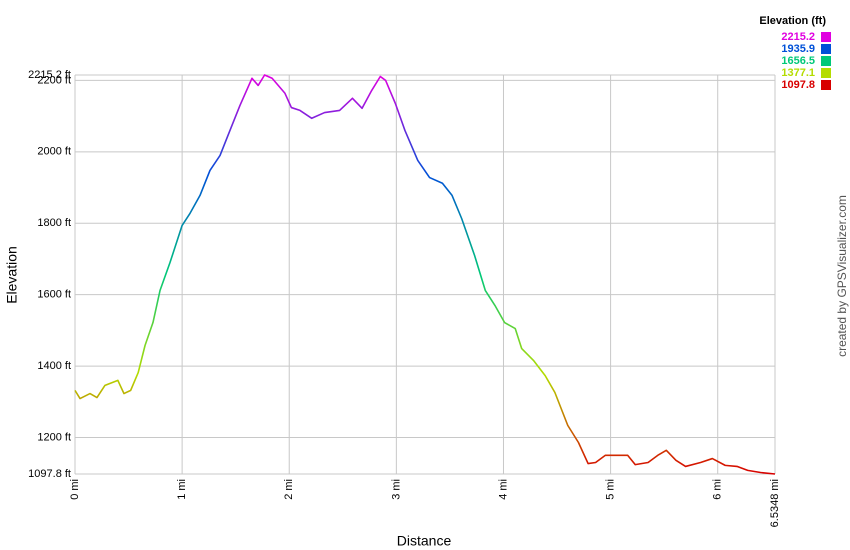  Describe the element at coordinates (798, 61) in the screenshot. I see `legend-label: 1656.5` at that location.